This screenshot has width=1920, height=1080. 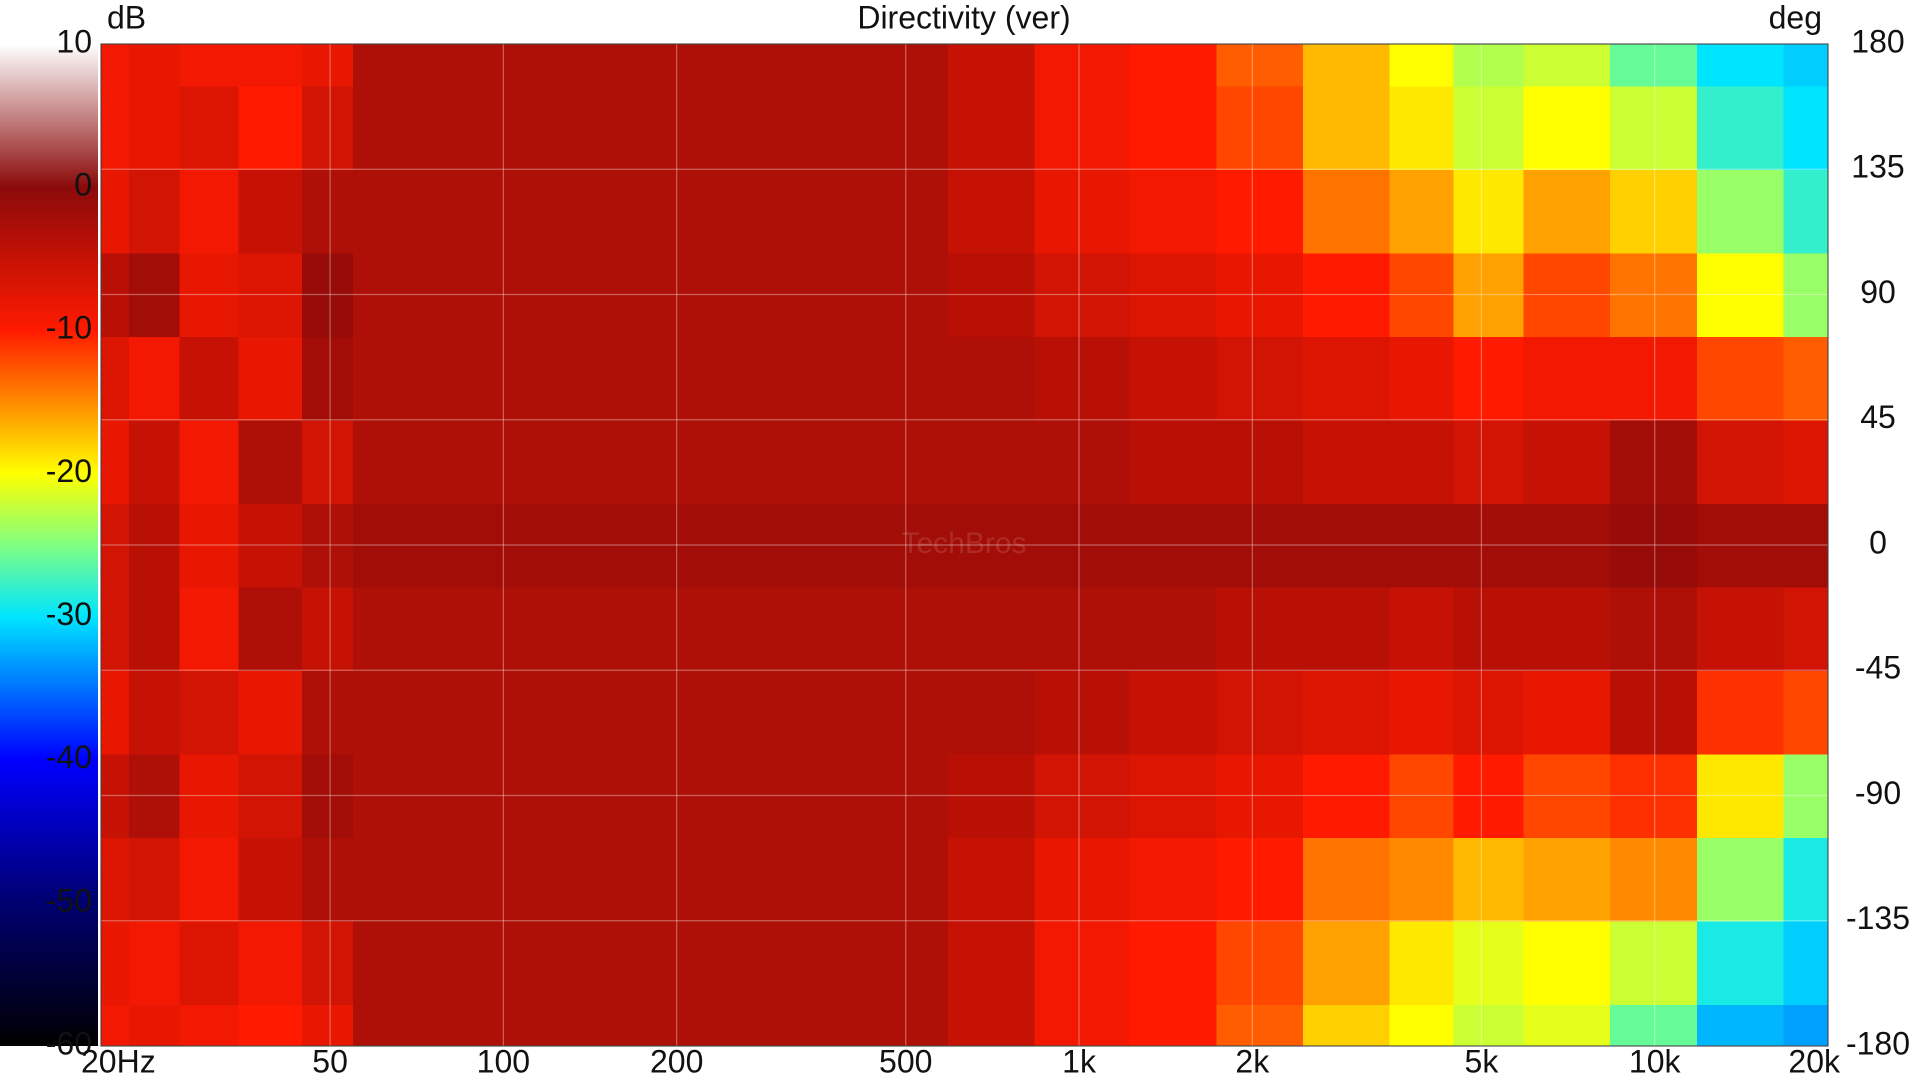 What do you see at coordinates (69, 1043) in the screenshot?
I see `colorbar-tick-label: -60` at bounding box center [69, 1043].